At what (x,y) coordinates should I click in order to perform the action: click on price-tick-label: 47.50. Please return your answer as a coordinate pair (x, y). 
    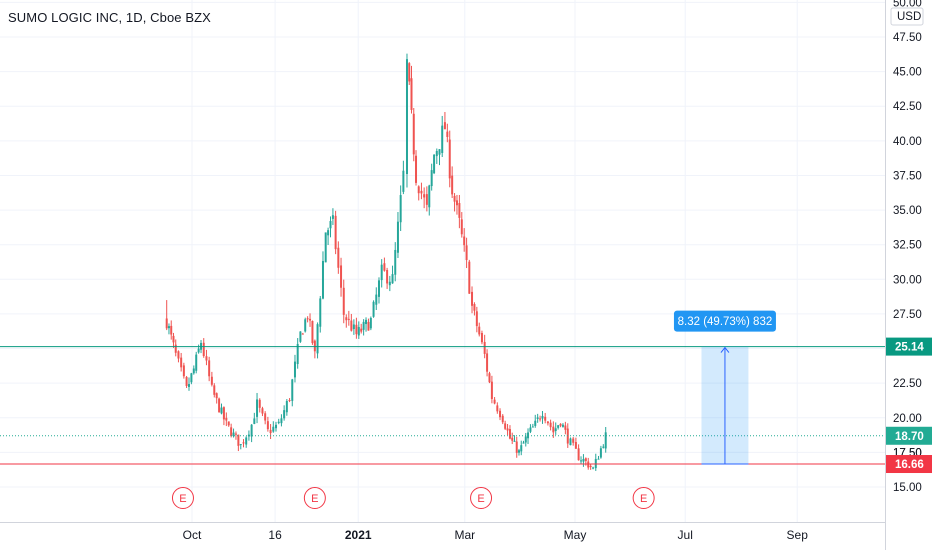
    Looking at the image, I should click on (907, 38).